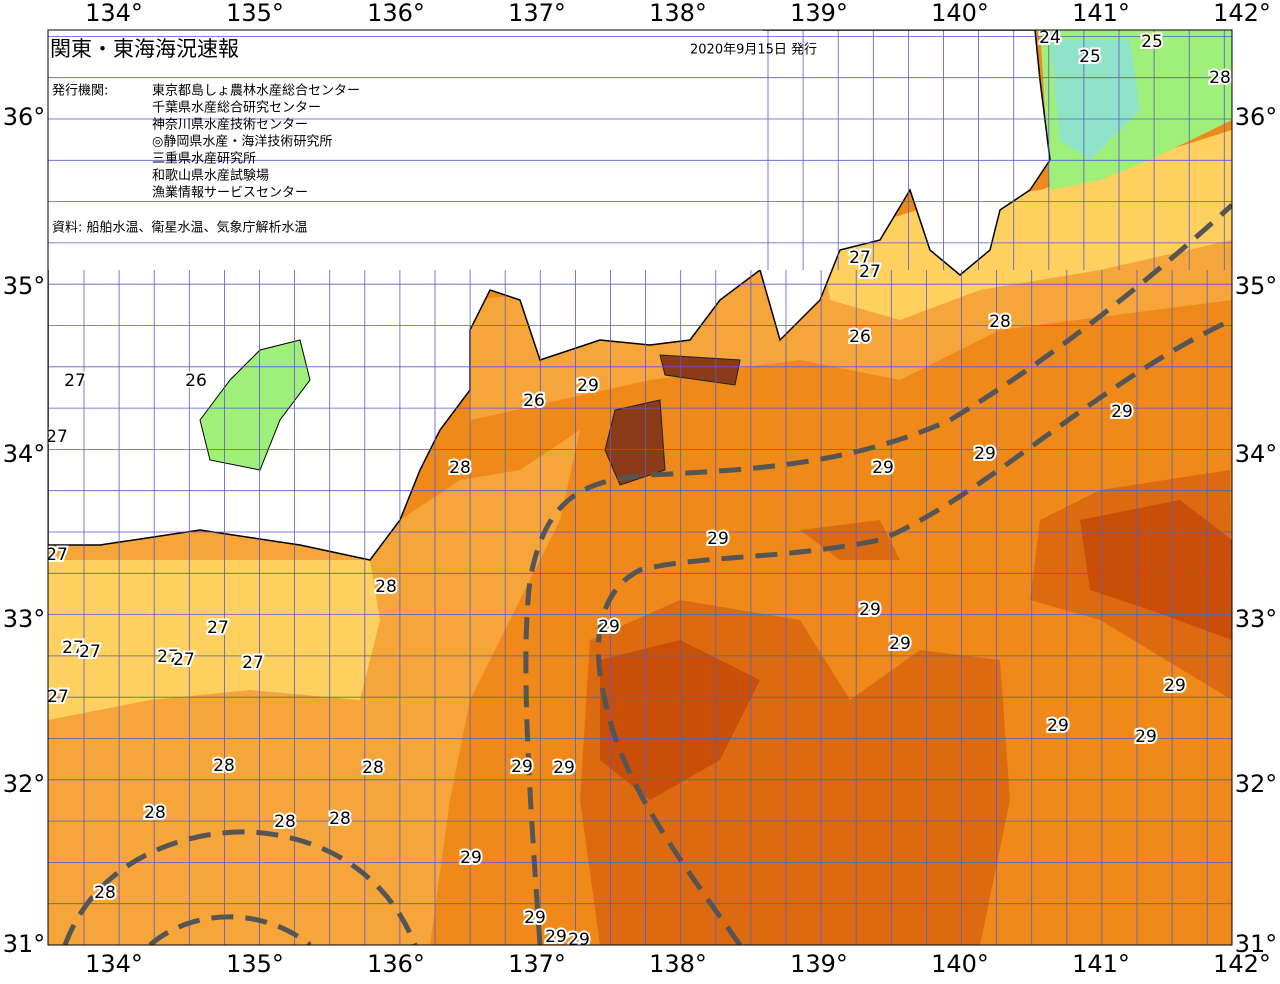 The image size is (1280, 984). I want to click on institution: 和歌山県水産試験場, so click(210, 176).